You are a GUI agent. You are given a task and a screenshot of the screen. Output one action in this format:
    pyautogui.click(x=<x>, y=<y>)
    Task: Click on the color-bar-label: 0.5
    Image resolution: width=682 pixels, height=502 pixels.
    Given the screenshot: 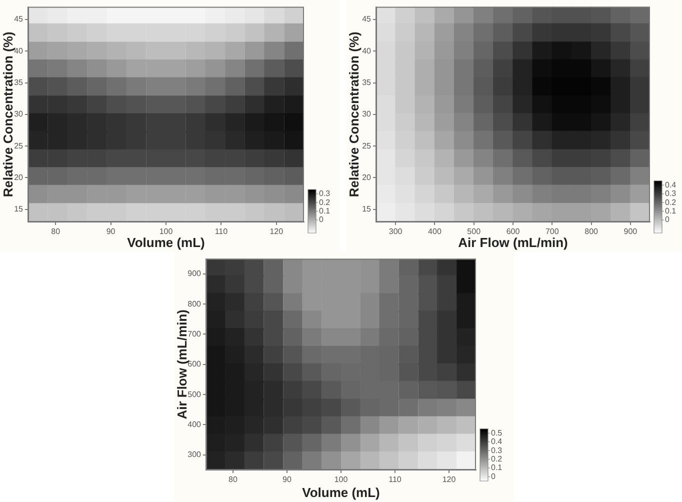 What is the action you would take?
    pyautogui.click(x=497, y=433)
    